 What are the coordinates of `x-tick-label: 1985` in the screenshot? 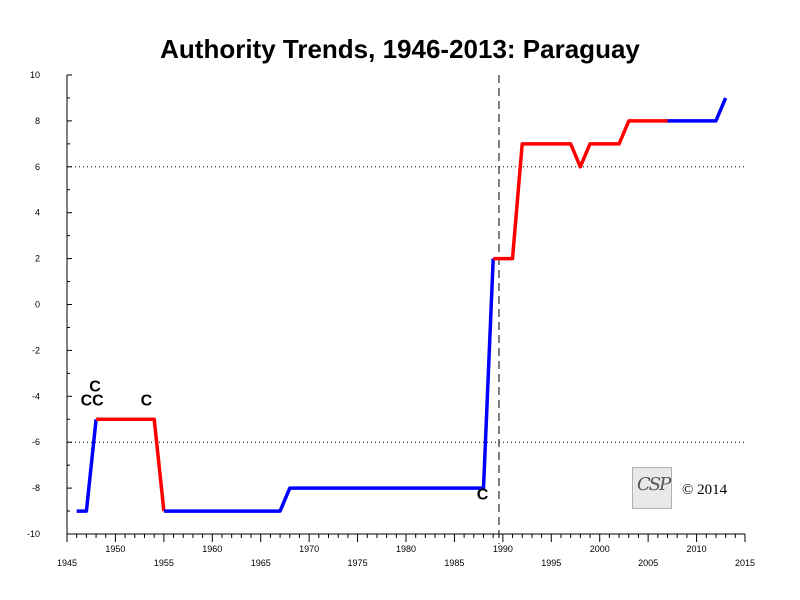 It's located at (454, 563).